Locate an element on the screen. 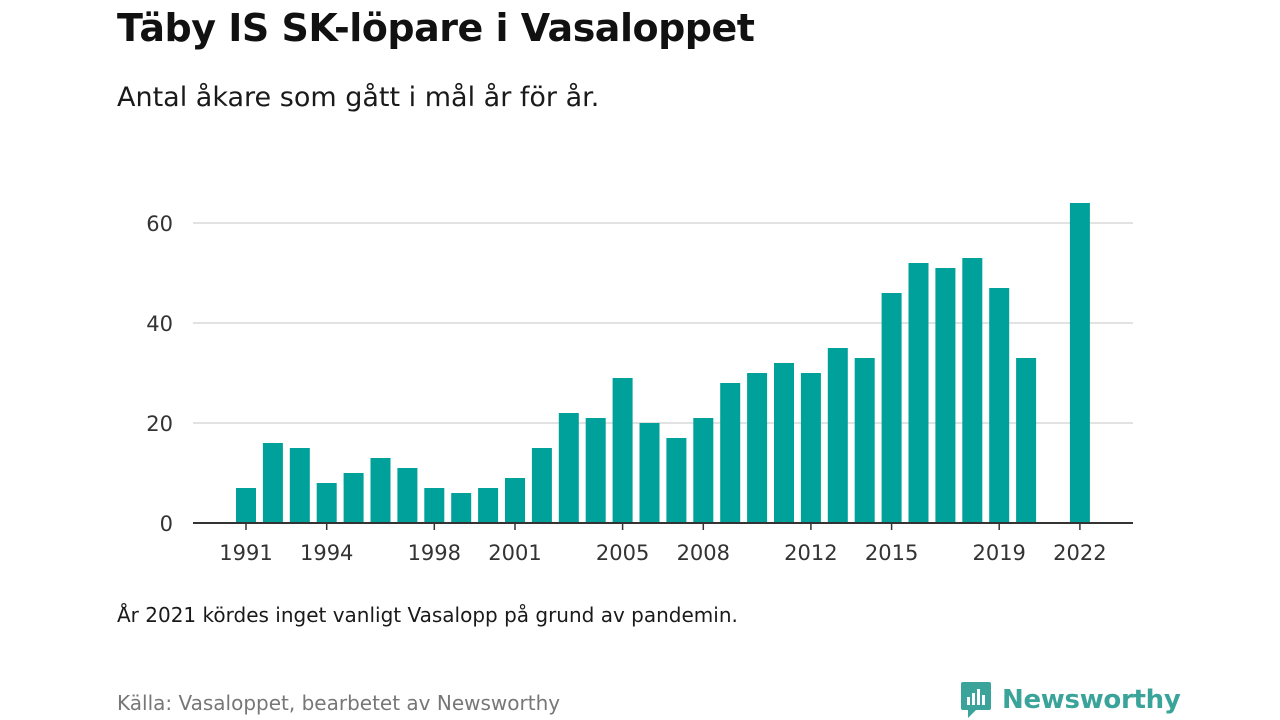 The width and height of the screenshot is (1280, 720). newsworthy-logo-icon is located at coordinates (976, 700).